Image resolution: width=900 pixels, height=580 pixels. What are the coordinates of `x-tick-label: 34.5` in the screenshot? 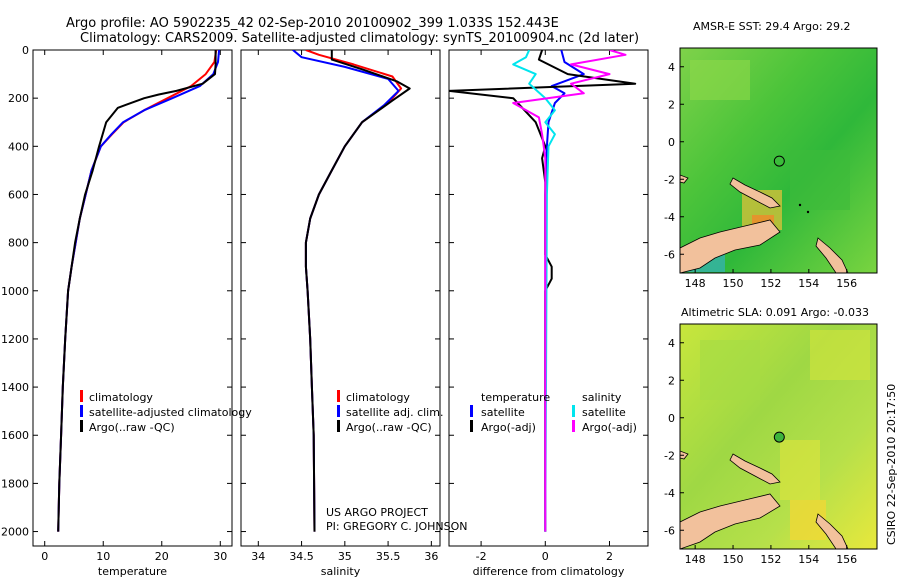 It's located at (301, 556).